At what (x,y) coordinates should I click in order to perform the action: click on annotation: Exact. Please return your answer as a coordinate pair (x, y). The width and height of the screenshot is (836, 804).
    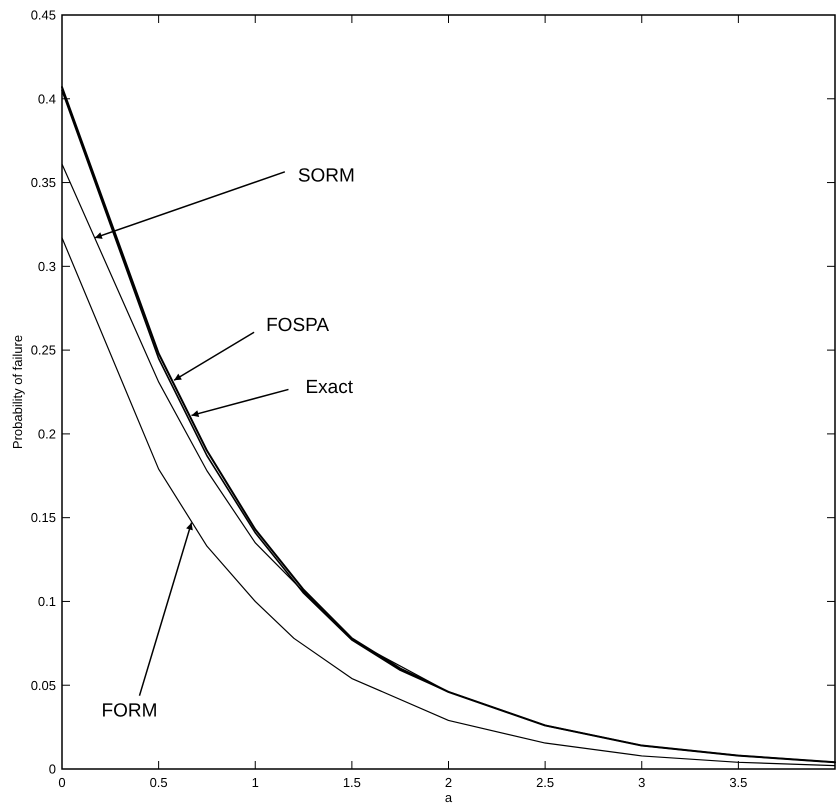
    Looking at the image, I should click on (329, 387).